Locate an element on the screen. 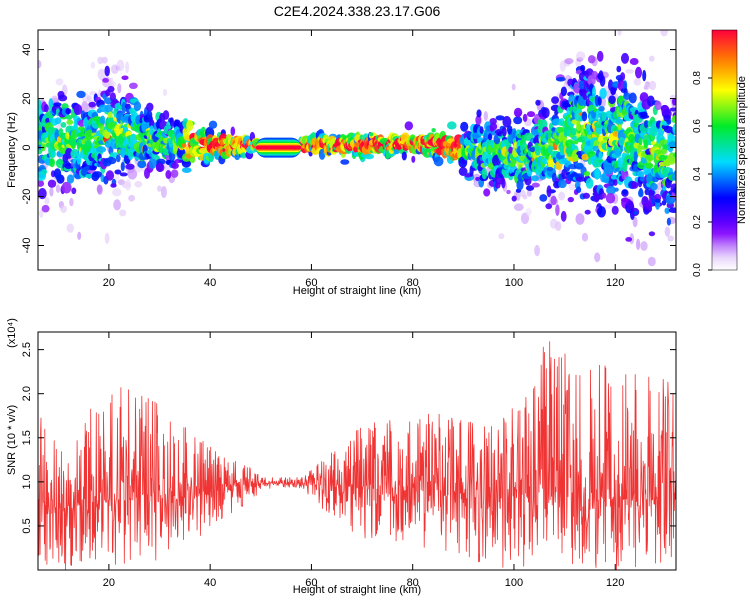 The width and height of the screenshot is (750, 605). x-tick-label: 80 is located at coordinates (413, 583).